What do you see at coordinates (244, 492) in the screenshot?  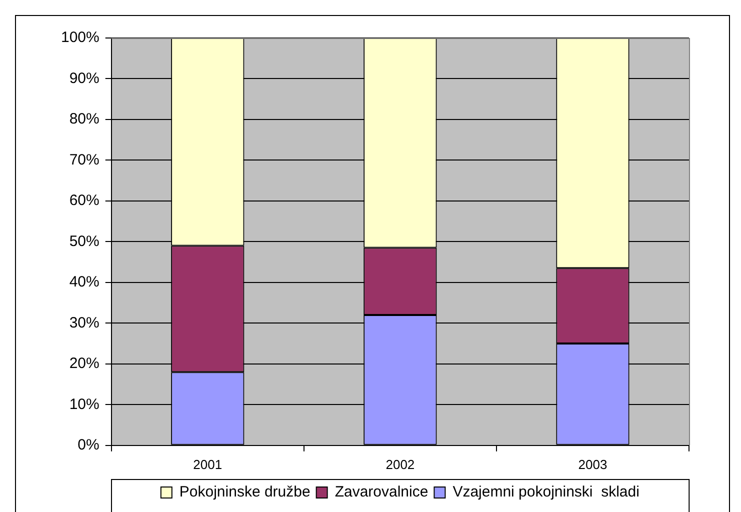 I see `legend-label: Pokojninske družbe` at bounding box center [244, 492].